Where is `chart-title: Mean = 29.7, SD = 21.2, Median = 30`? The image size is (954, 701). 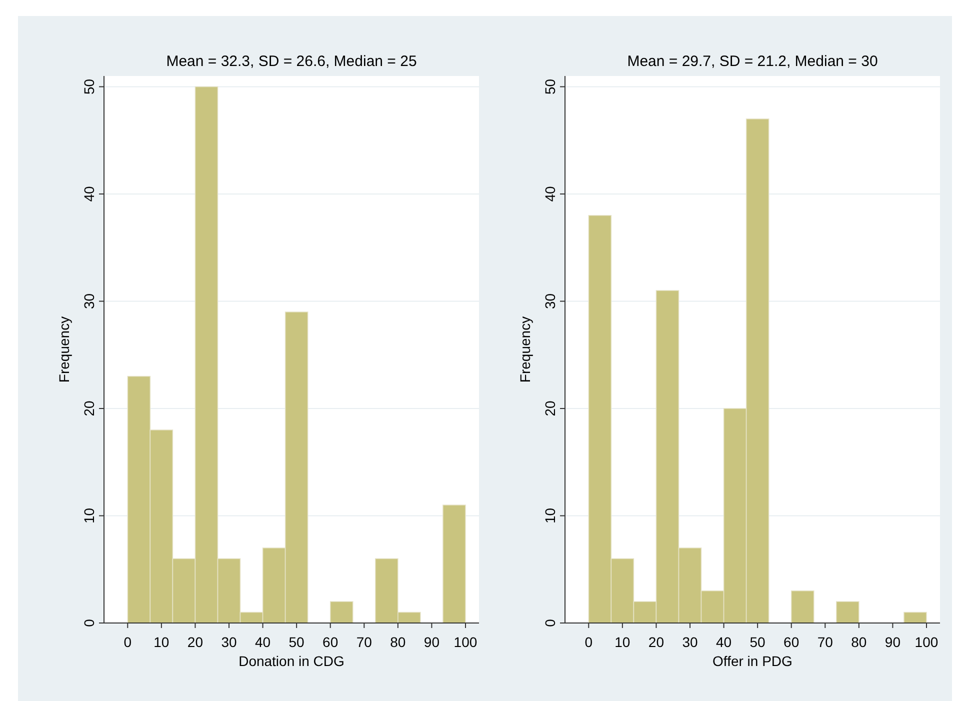
chart-title: Mean = 29.7, SD = 21.2, Median = 30 is located at coordinates (752, 61).